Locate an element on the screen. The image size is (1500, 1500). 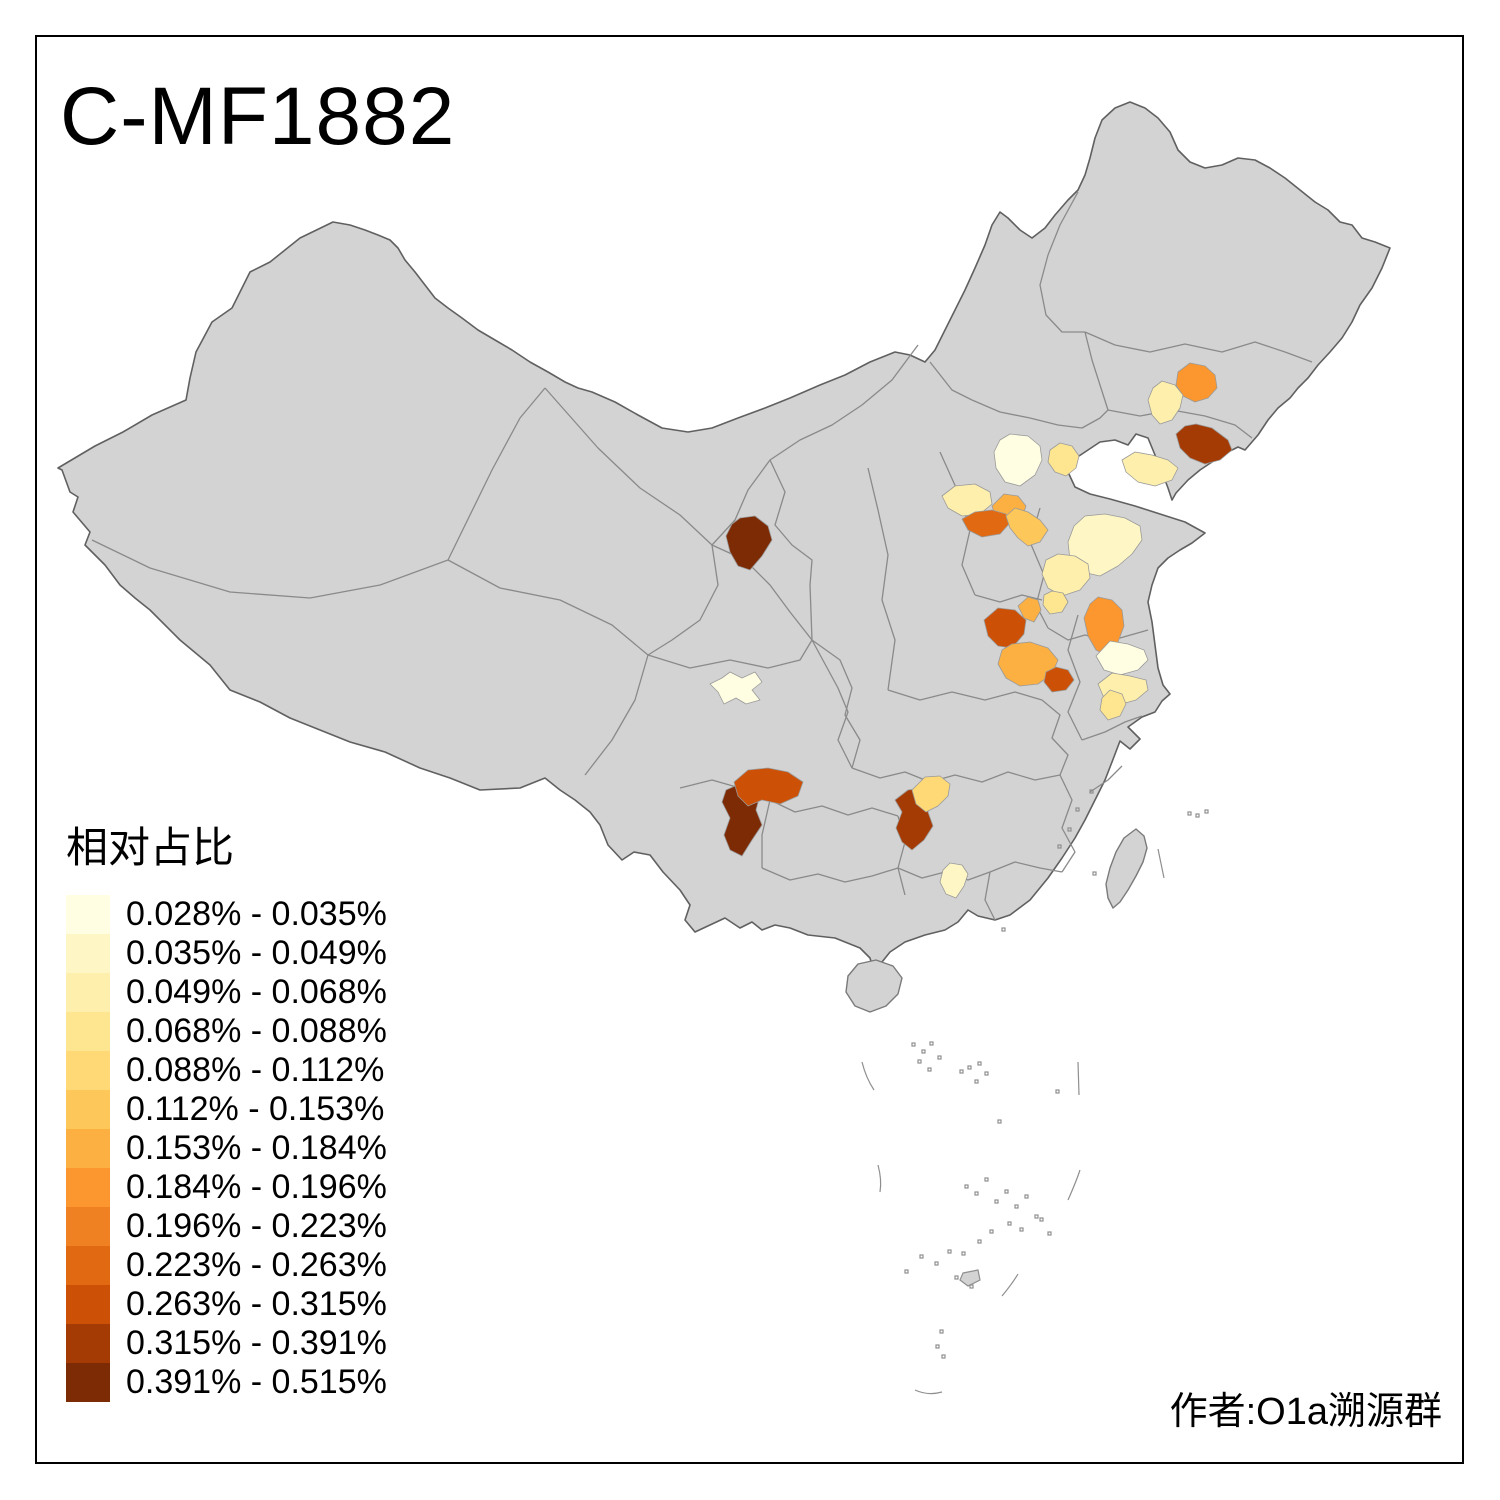
legend-label: 0.112% - 0.153% is located at coordinates (255, 1109).